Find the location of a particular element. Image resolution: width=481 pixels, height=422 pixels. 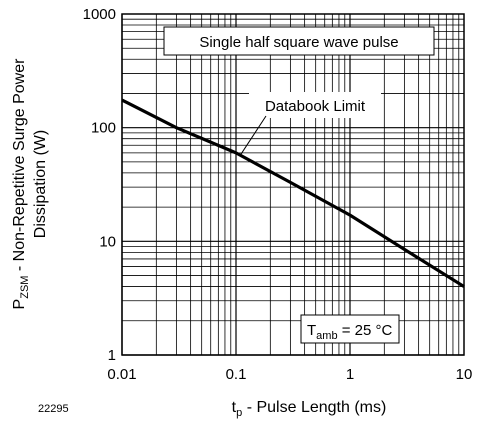

pulse-type-label: Single half square wave pulse is located at coordinates (298, 42).